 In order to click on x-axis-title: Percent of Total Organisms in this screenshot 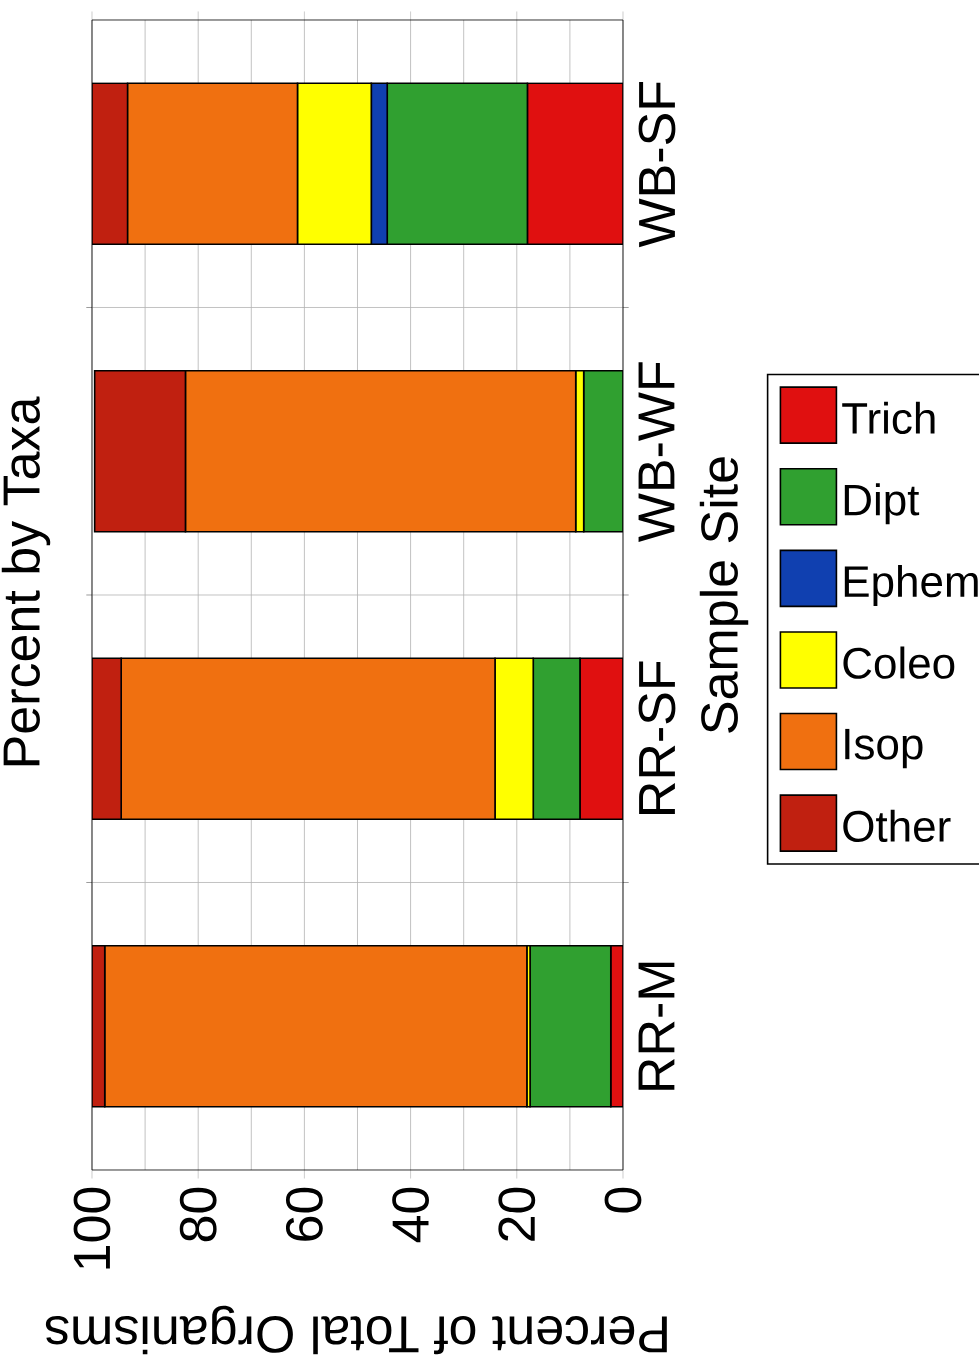, I will do `click(356, 1330)`.